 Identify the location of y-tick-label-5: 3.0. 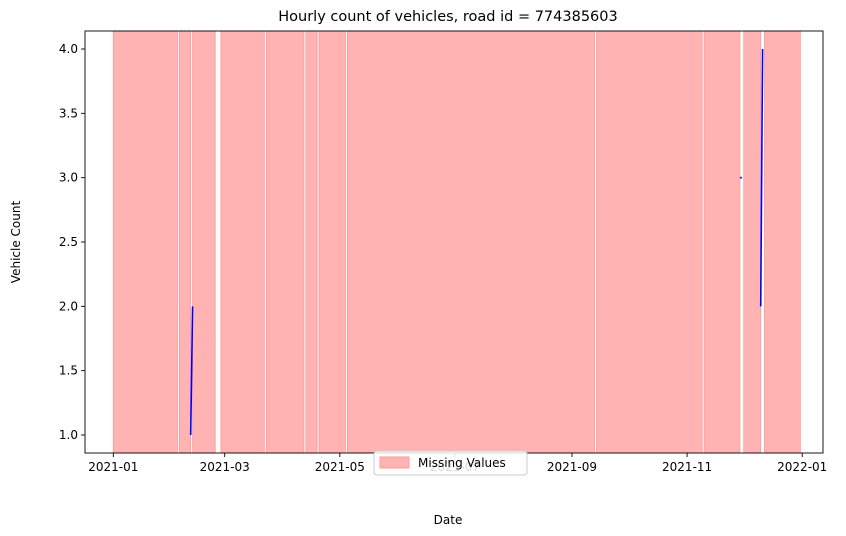
(68, 178).